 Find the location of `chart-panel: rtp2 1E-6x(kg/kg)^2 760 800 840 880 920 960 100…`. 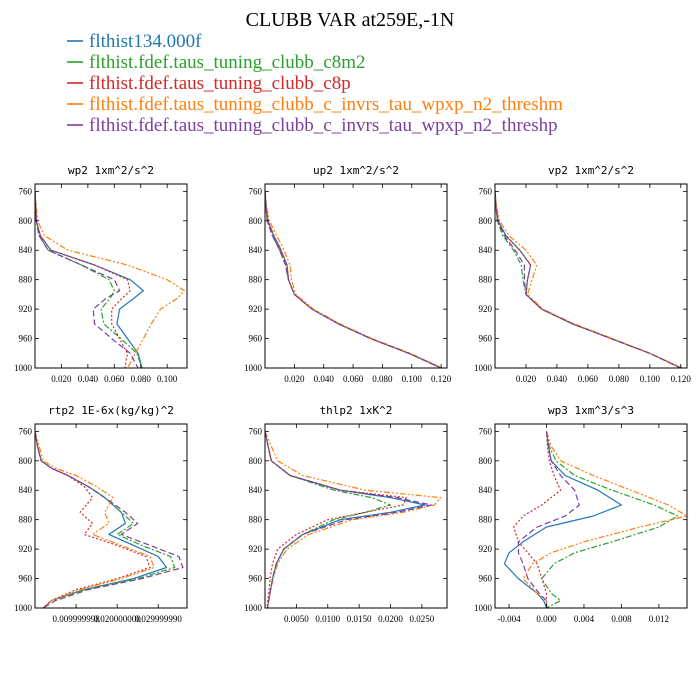

chart-panel: rtp2 1E-6x(kg/kg)^2 760 800 840 880 920 960 100… is located at coordinates (101, 514).